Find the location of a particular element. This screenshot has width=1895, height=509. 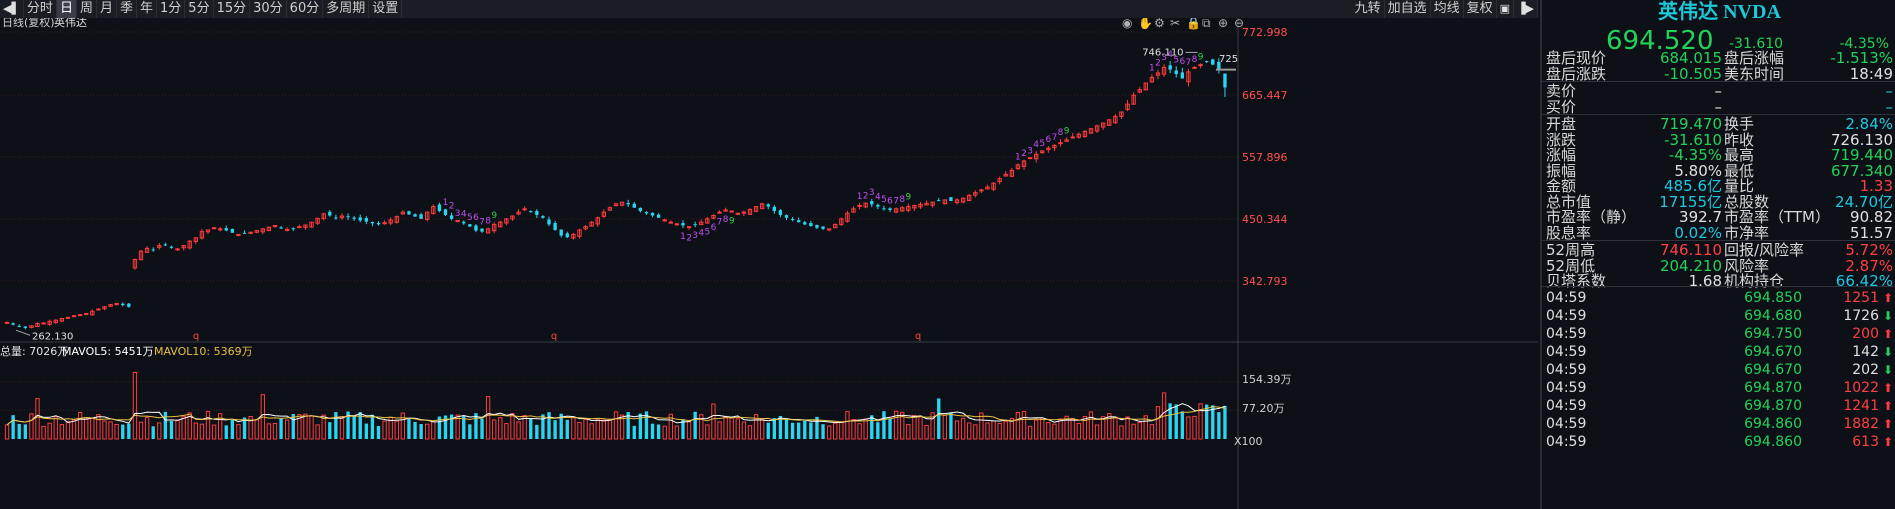

copy-icon: ⧉ is located at coordinates (1206, 24).